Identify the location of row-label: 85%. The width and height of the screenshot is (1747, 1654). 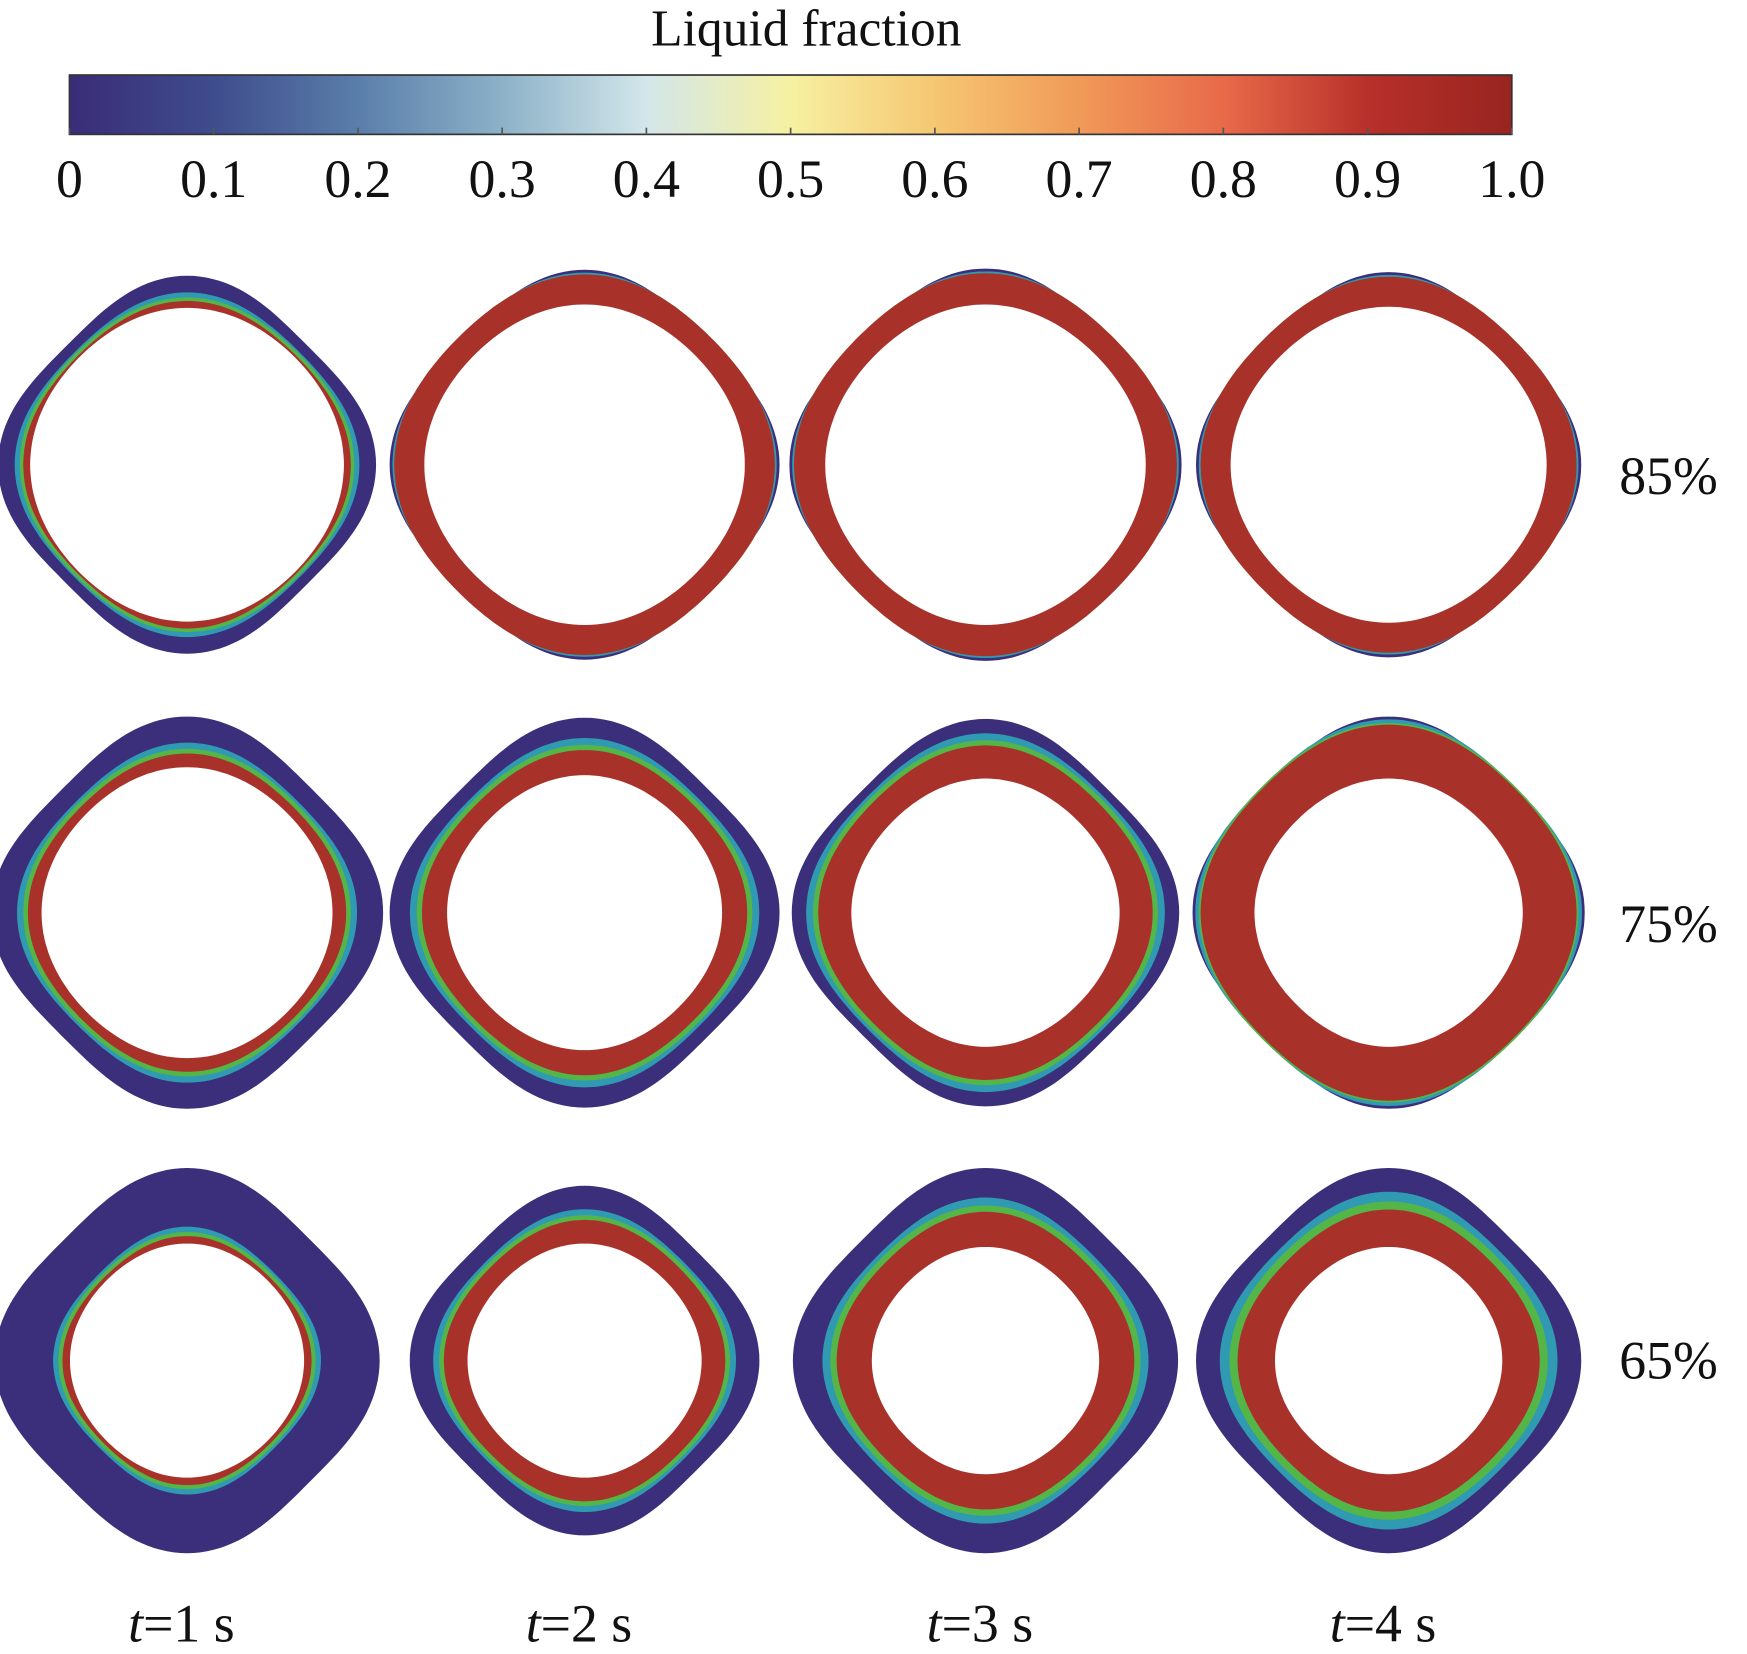
(1668, 476).